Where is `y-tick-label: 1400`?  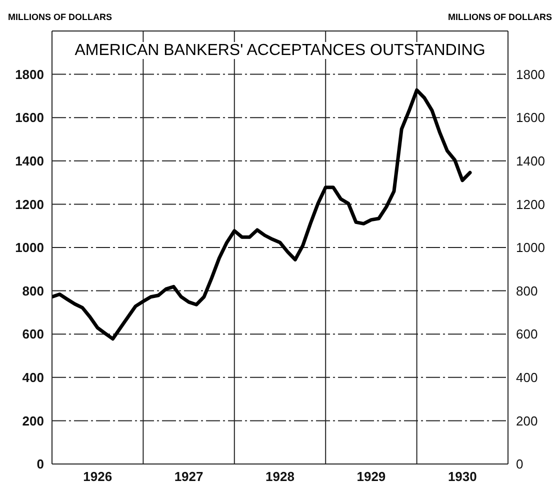 y-tick-label: 1400 is located at coordinates (29, 161).